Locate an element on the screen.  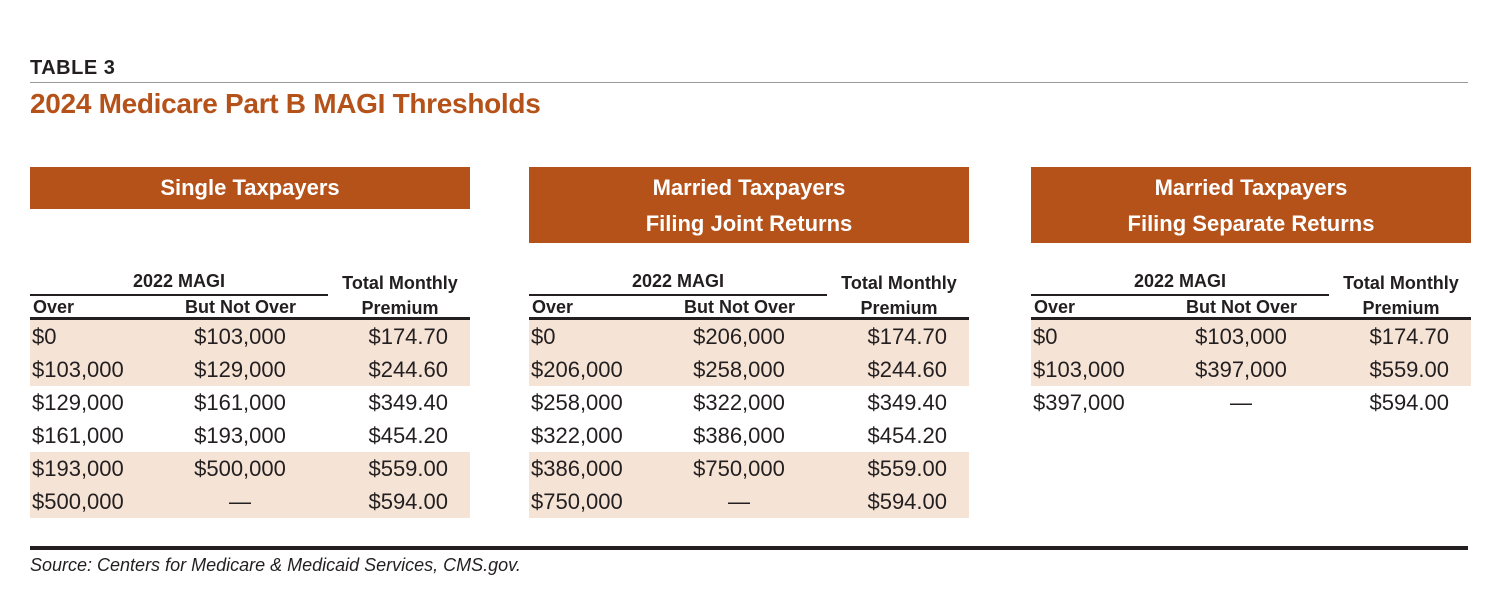
cell-over: $397,000 is located at coordinates (1079, 402).